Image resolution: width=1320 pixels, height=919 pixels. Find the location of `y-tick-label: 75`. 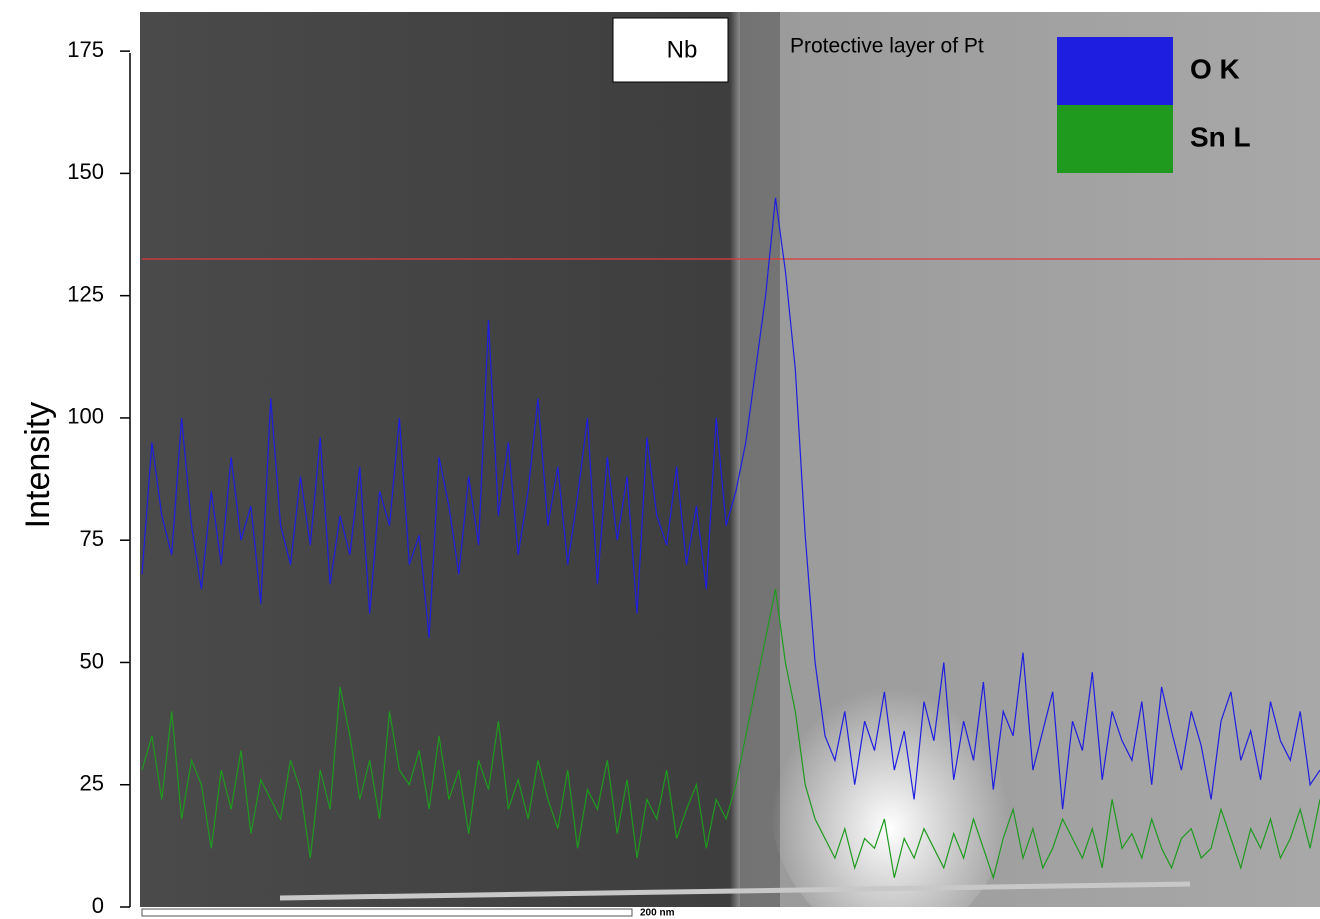

y-tick-label: 75 is located at coordinates (92, 538).